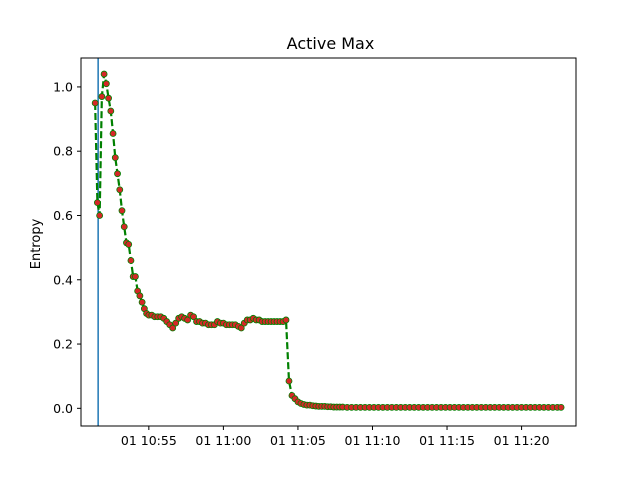 The image size is (640, 480). What do you see at coordinates (36, 243) in the screenshot?
I see `y-axis-label: Entropy` at bounding box center [36, 243].